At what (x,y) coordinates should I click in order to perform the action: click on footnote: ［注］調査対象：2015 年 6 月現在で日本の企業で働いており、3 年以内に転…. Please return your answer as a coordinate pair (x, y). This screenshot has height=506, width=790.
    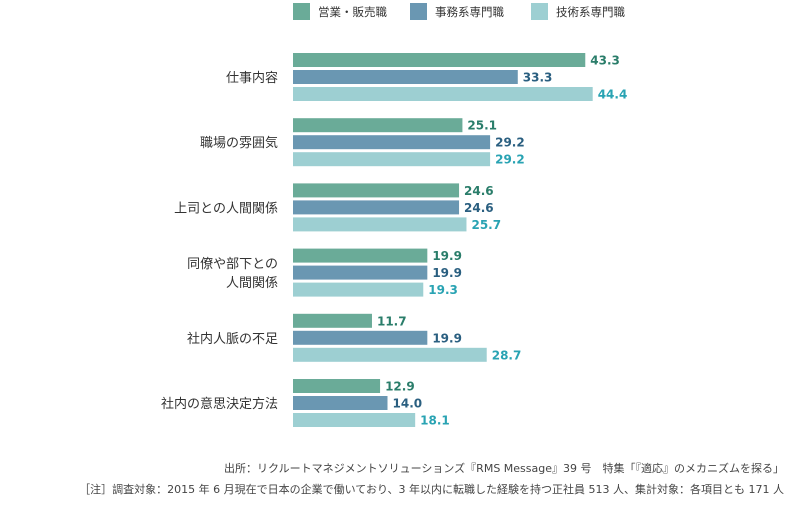
    Looking at the image, I should click on (431, 489).